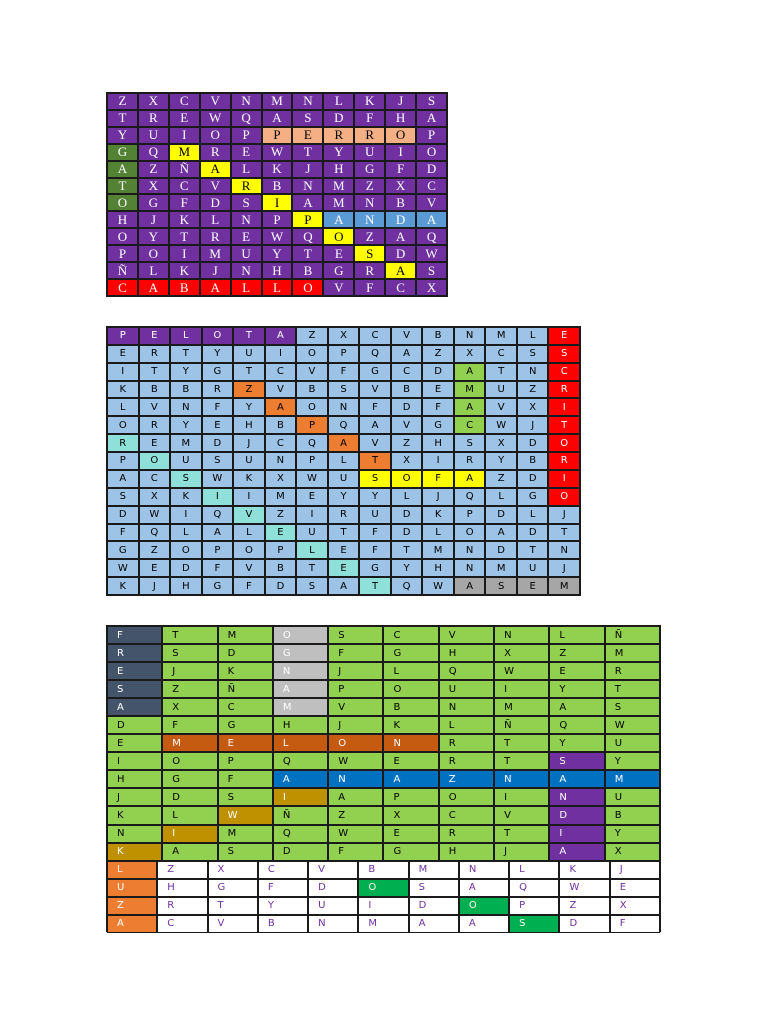  I want to click on puzzle-3-cell: U, so click(632, 797).